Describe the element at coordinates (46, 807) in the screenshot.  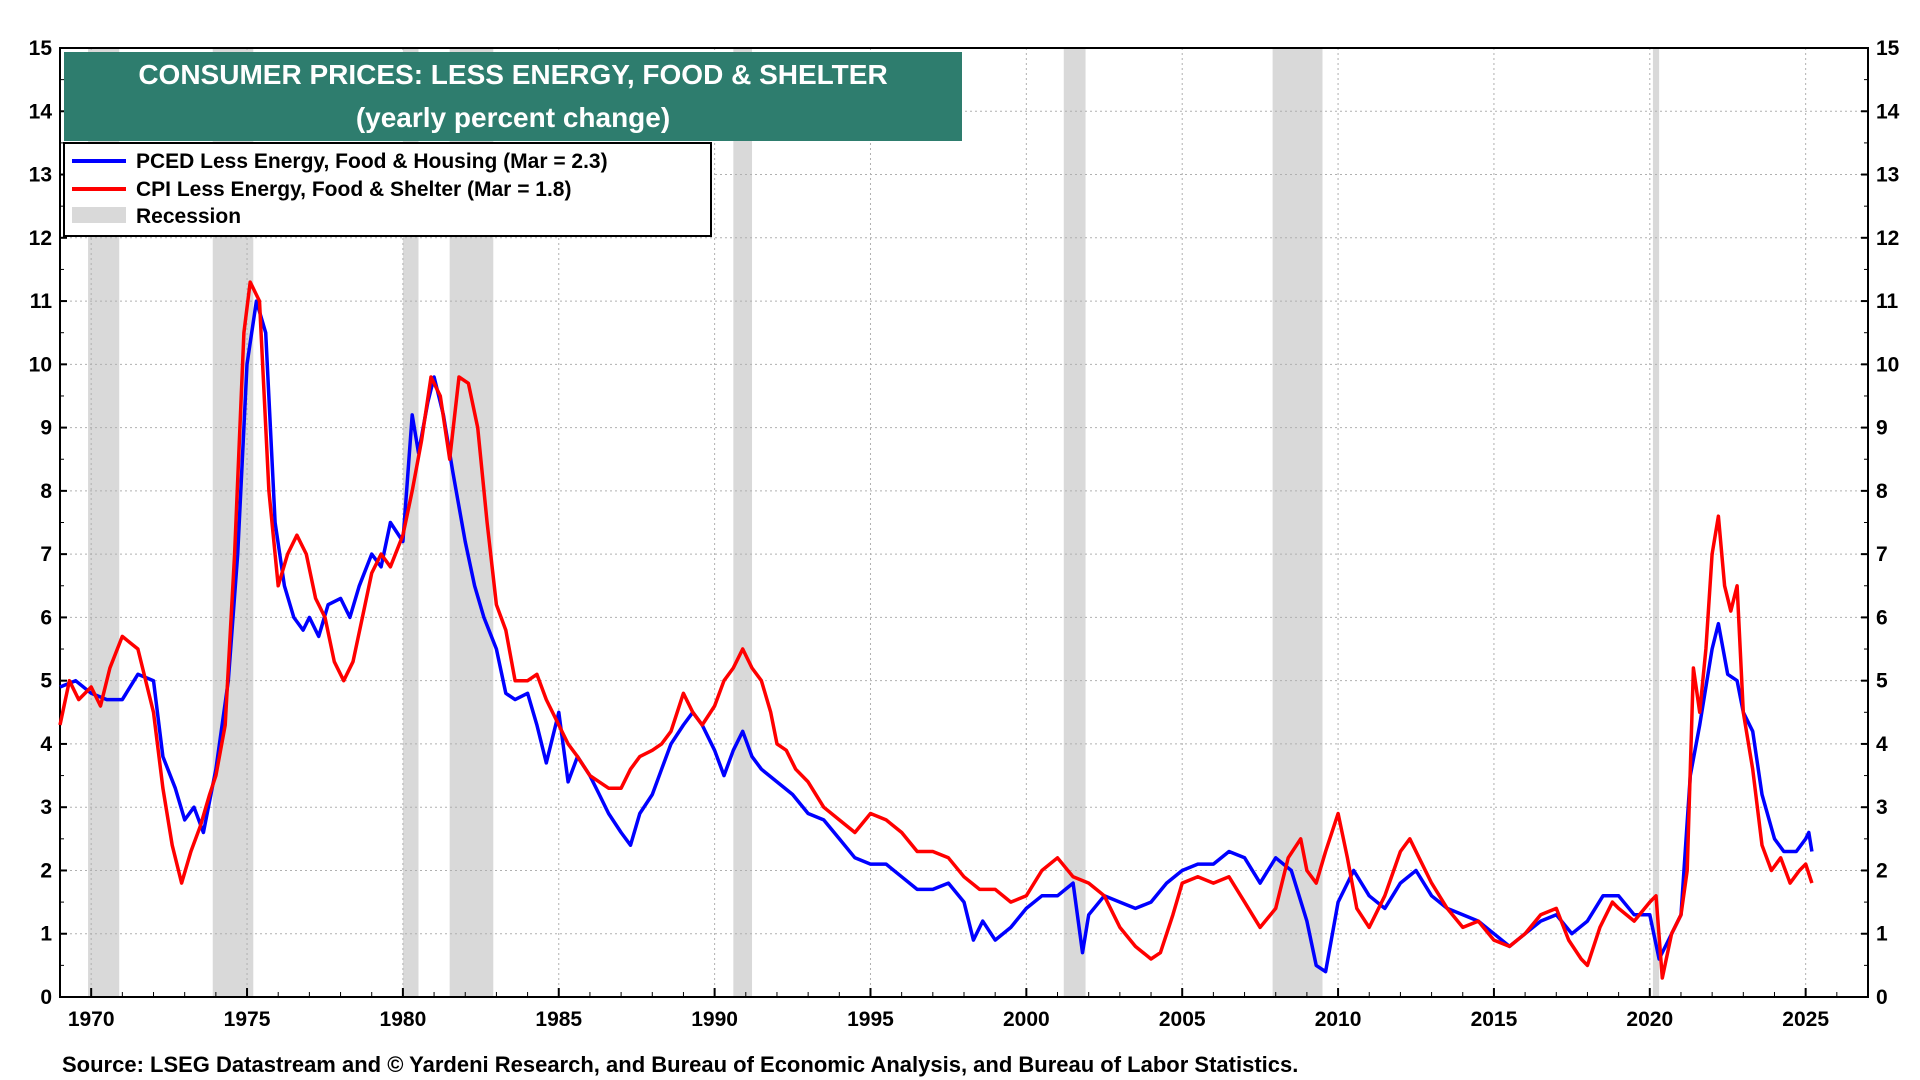
I see `y-tick-label-left-3: 3` at that location.